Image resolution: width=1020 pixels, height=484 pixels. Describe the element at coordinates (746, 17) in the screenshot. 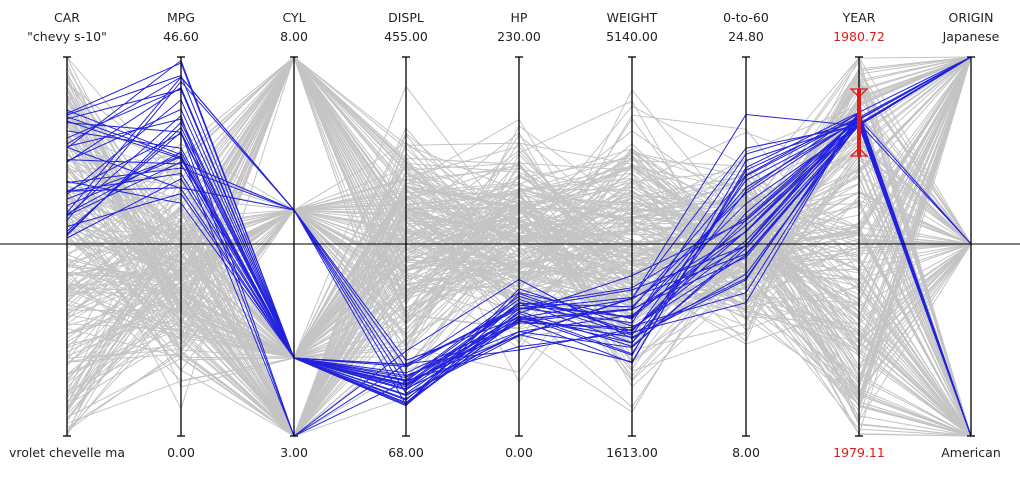

I see `axis-title-0-to-60: 0-to-60` at that location.